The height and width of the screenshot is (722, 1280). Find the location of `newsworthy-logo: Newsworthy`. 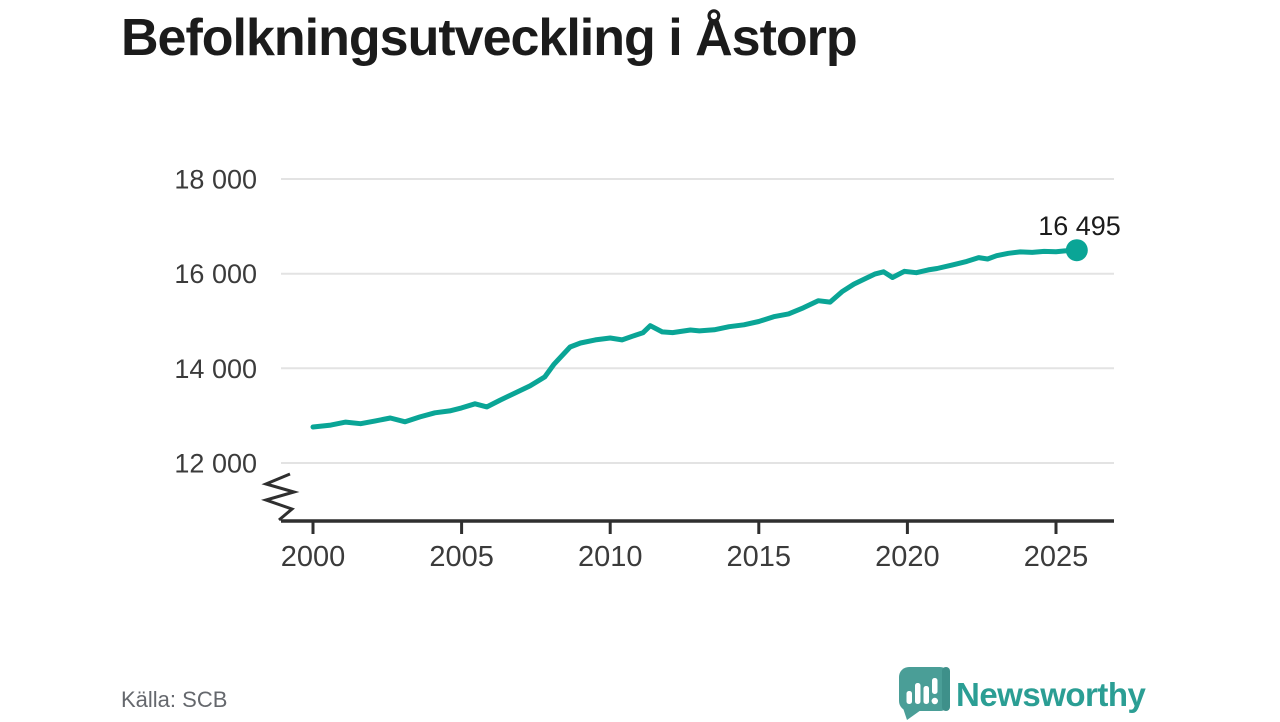

newsworthy-logo: Newsworthy is located at coordinates (1028, 691).